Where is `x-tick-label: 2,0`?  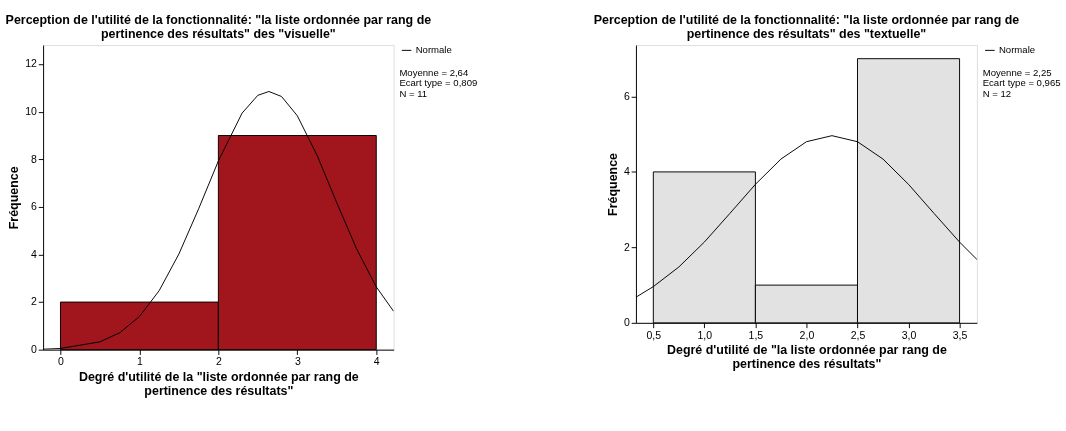 x-tick-label: 2,0 is located at coordinates (807, 334).